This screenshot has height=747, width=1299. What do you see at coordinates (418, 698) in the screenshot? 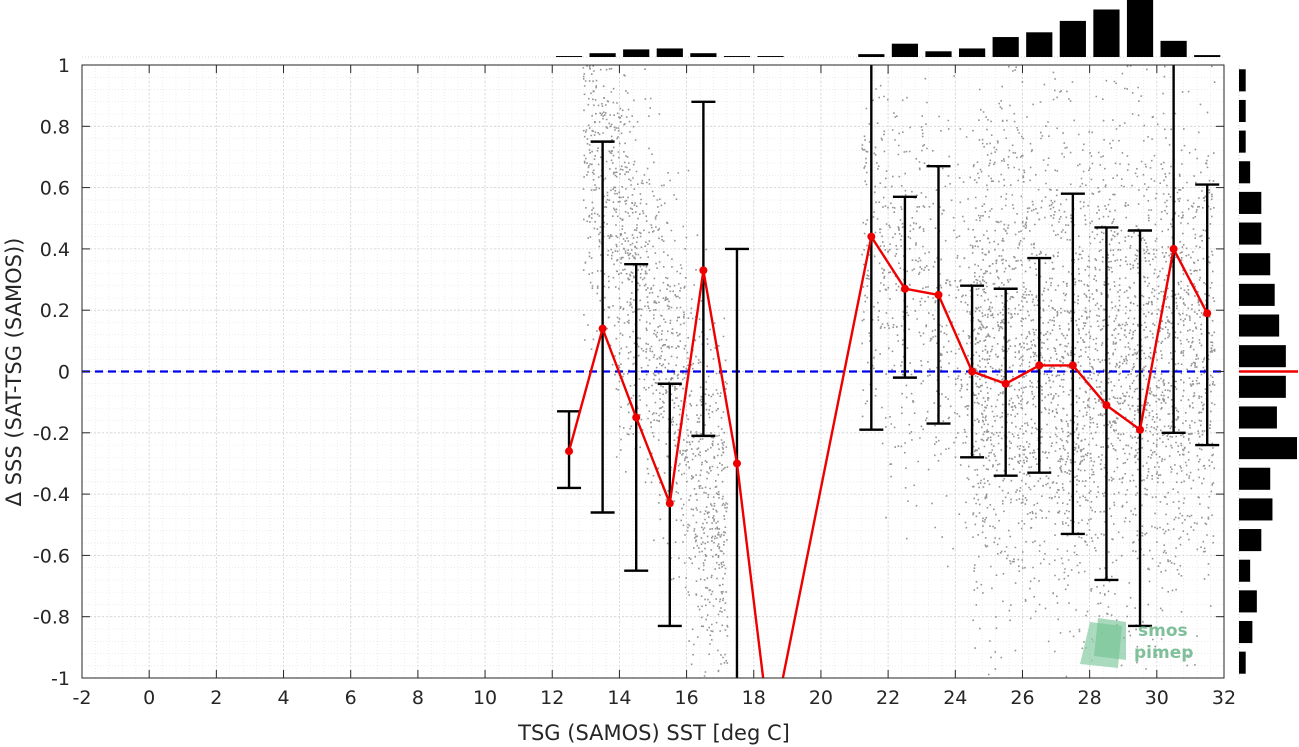
I see `x-tick-label: 8` at bounding box center [418, 698].